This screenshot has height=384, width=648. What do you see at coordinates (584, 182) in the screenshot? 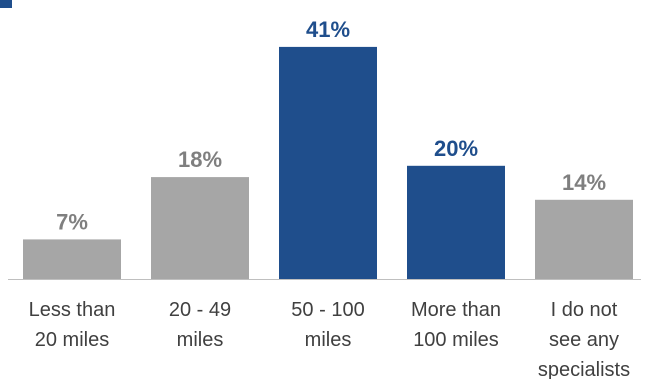
I see `data-label-4: 14%` at bounding box center [584, 182].